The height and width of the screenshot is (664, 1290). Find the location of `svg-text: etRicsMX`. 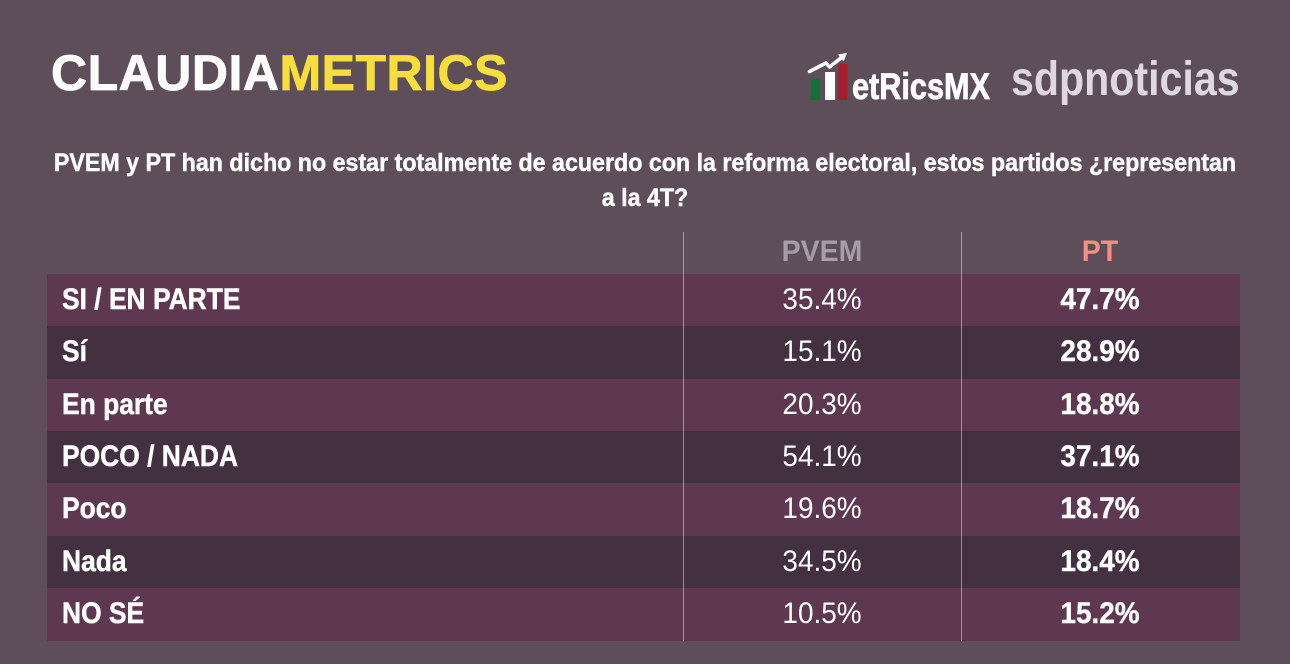

svg-text: etRicsMX is located at coordinates (921, 85).